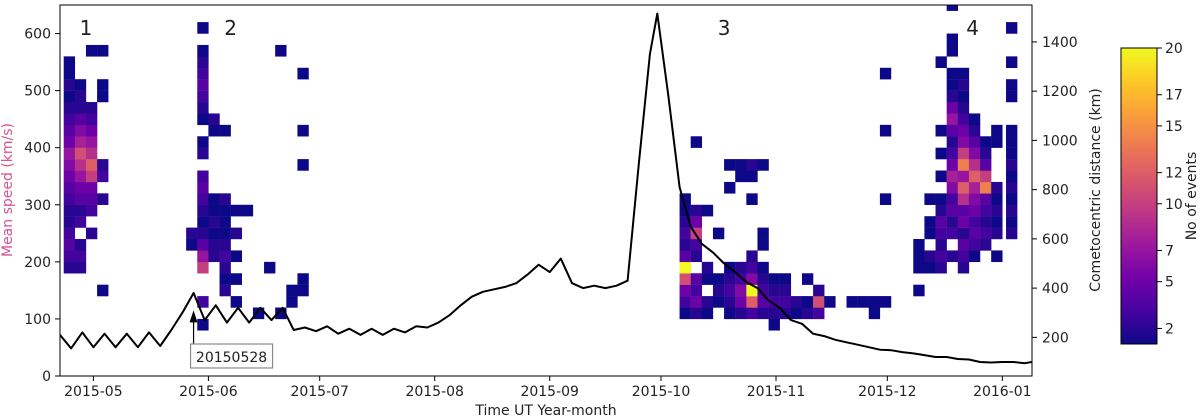 Image resolution: width=1200 pixels, height=419 pixels. I want to click on left-y-axis: 0 100 200 300 400 500 600, so click(42, 206).